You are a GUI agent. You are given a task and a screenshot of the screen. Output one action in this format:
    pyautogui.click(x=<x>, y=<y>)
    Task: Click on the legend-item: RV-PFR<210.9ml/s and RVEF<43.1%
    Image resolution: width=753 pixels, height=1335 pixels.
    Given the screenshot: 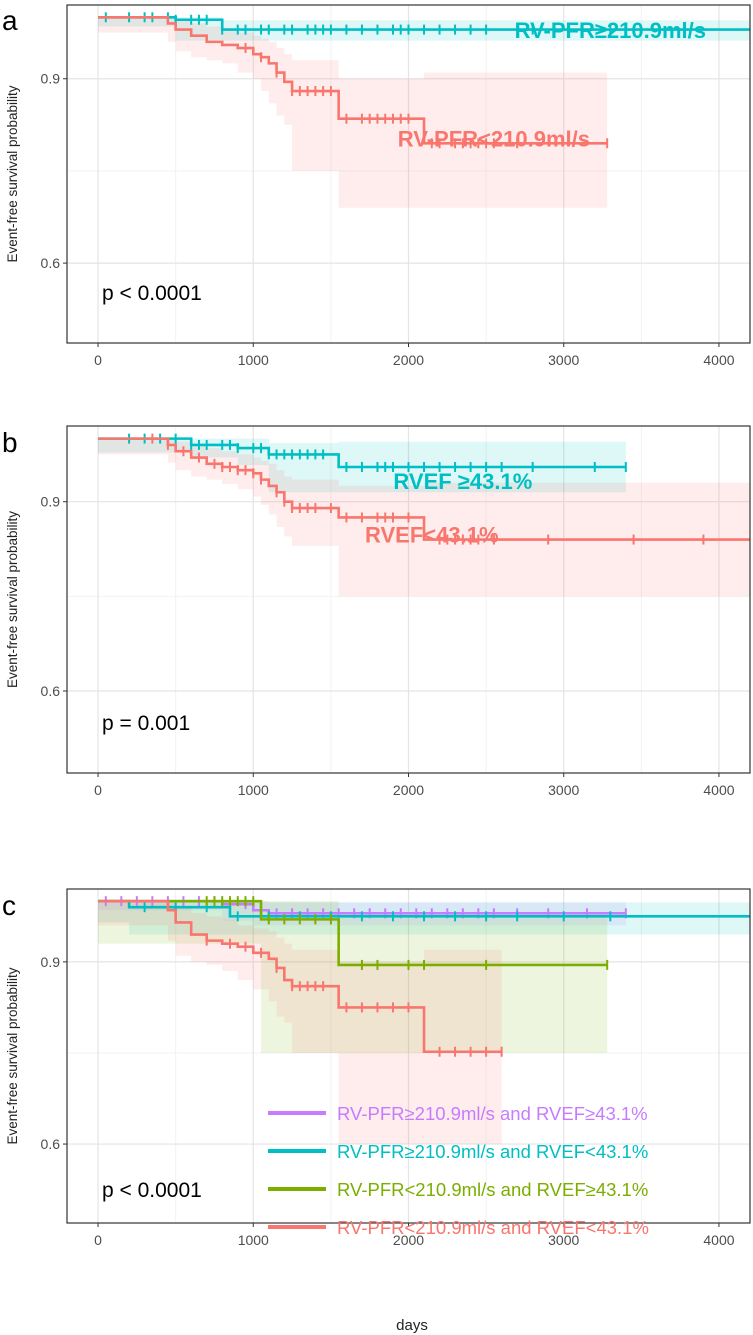 What is the action you would take?
    pyautogui.click(x=458, y=1227)
    